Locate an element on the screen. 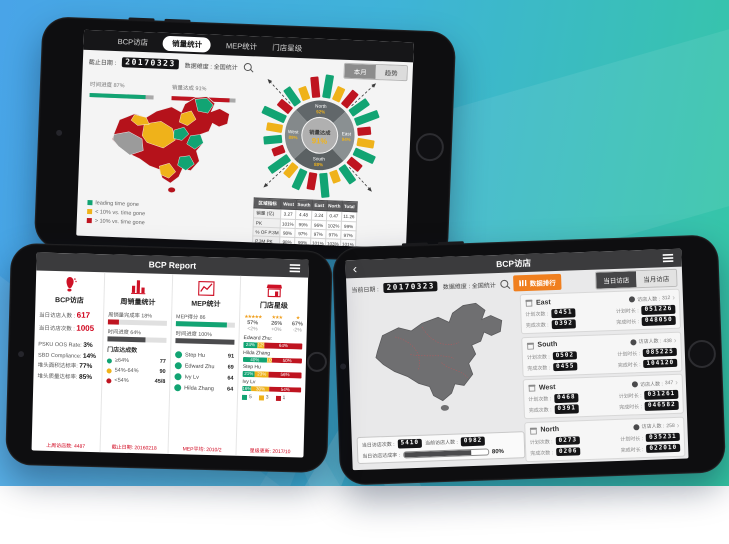 This screenshot has width=729, height=544. summary-people: 0982 is located at coordinates (473, 441).